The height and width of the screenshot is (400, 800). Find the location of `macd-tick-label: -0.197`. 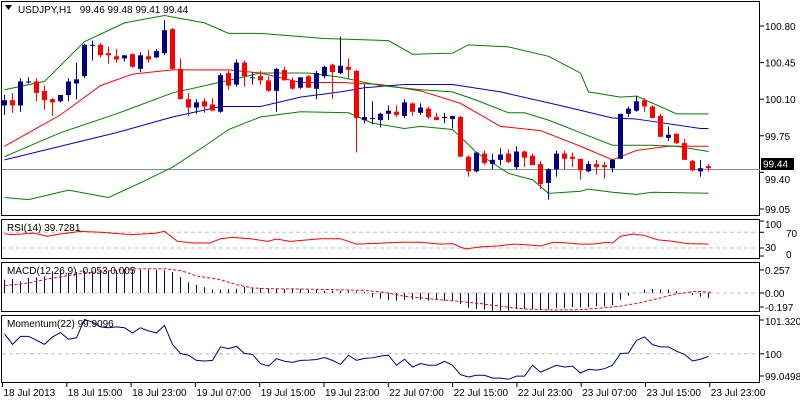

macd-tick-label: -0.197 is located at coordinates (779, 308).